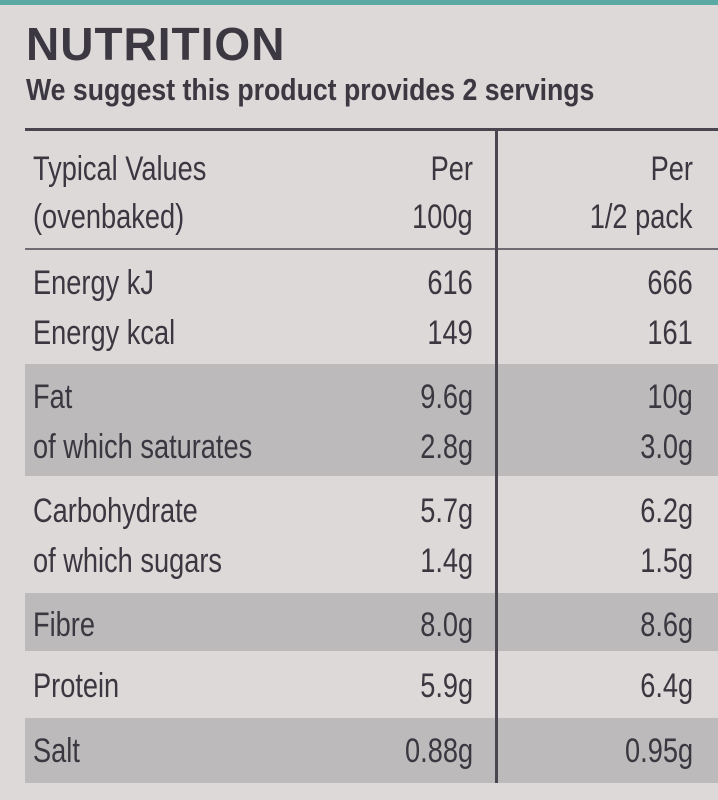 This screenshot has height=800, width=718. Describe the element at coordinates (450, 283) in the screenshot. I see `row-per100: 616` at that location.